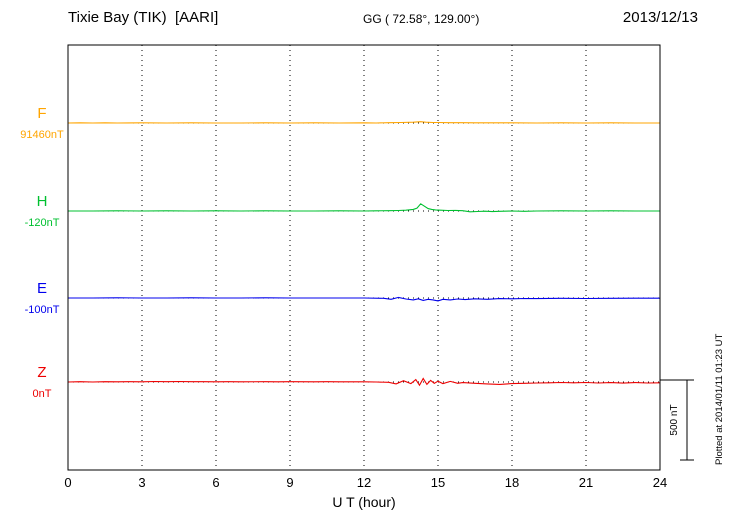  Describe the element at coordinates (674, 419) in the screenshot. I see `scale-bar-label: 500 nT` at that location.